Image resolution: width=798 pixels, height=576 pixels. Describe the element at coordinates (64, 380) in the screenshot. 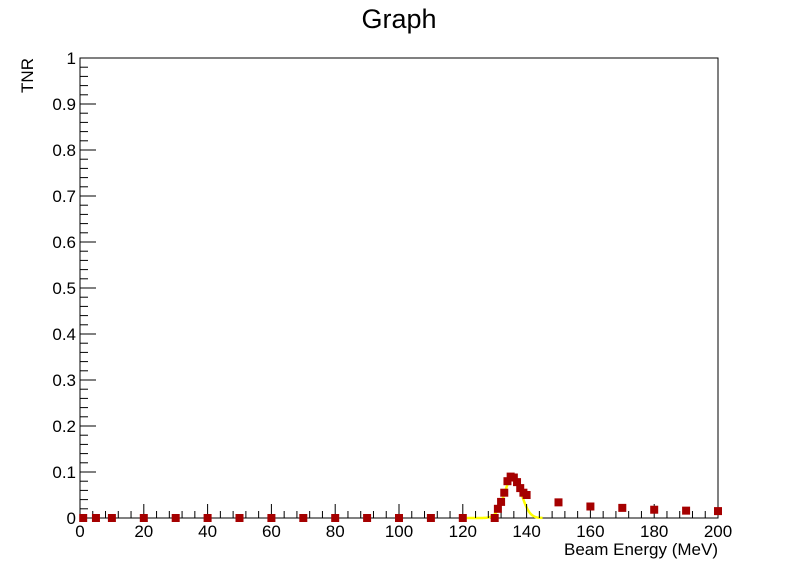

I see `y-tick-label: 0.3` at that location.